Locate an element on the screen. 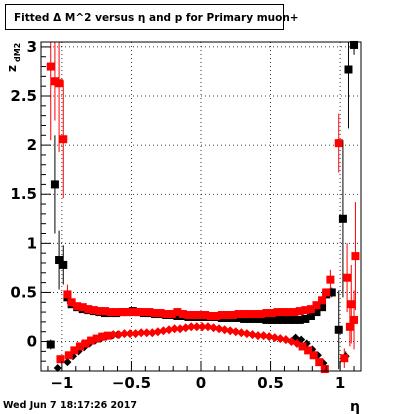  y-tick-label: 0.5 is located at coordinates (23, 292).